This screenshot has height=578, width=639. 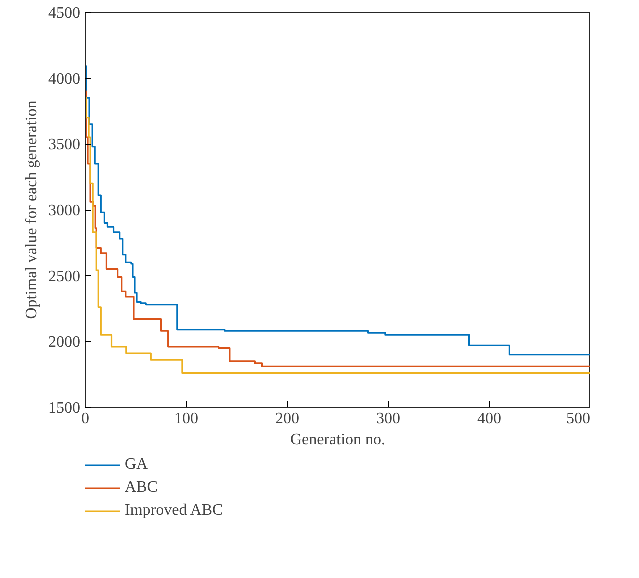 What do you see at coordinates (32, 210) in the screenshot?
I see `y-axis-title: Optimal value for each generation` at bounding box center [32, 210].